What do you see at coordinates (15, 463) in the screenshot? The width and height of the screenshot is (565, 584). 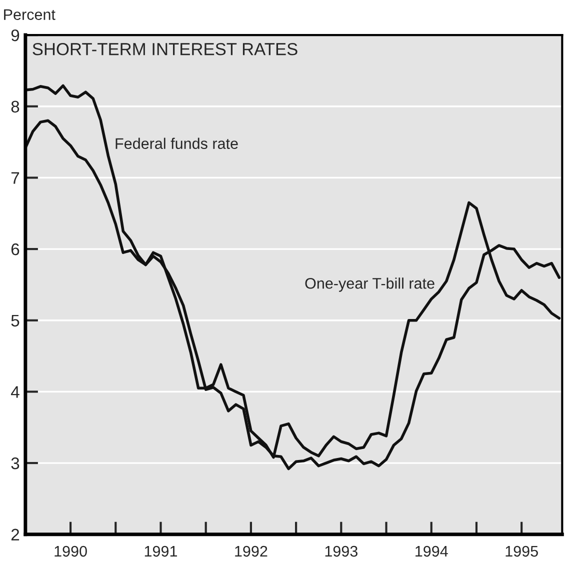 I see `y-tick-label: 3` at bounding box center [15, 463].